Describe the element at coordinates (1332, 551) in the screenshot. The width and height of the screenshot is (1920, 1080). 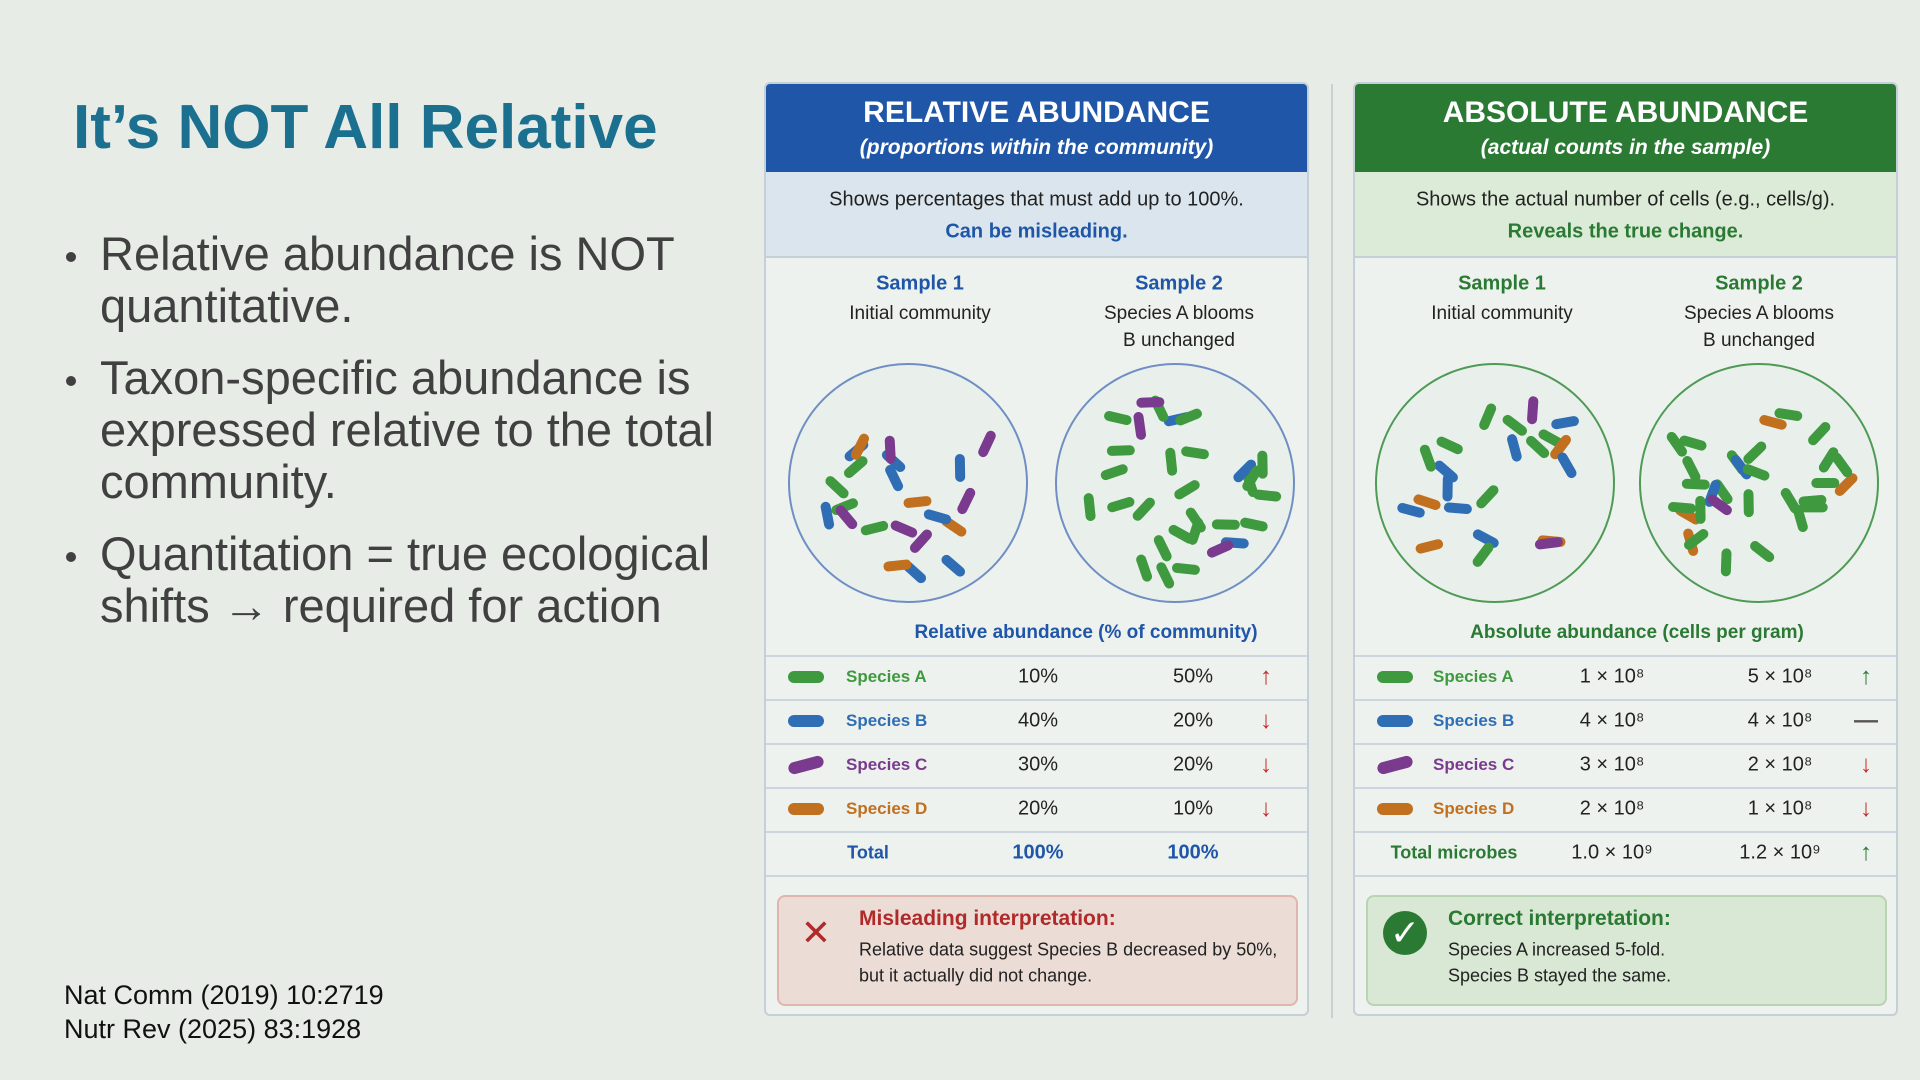
I see `divider` at that location.